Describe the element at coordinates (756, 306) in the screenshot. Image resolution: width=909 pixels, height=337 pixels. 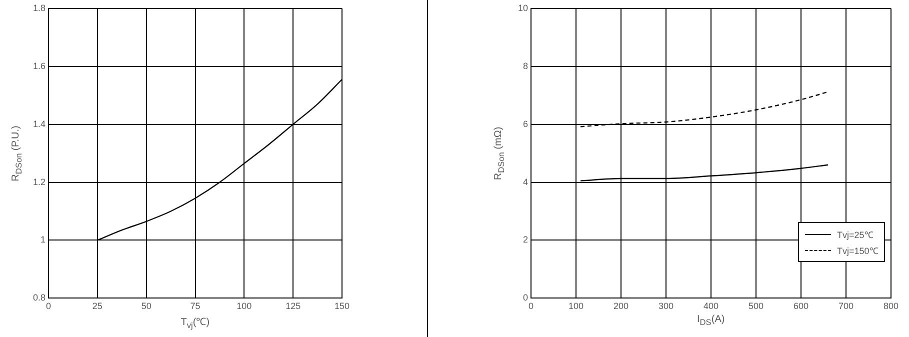
I see `x-tick-label: 500` at that location.